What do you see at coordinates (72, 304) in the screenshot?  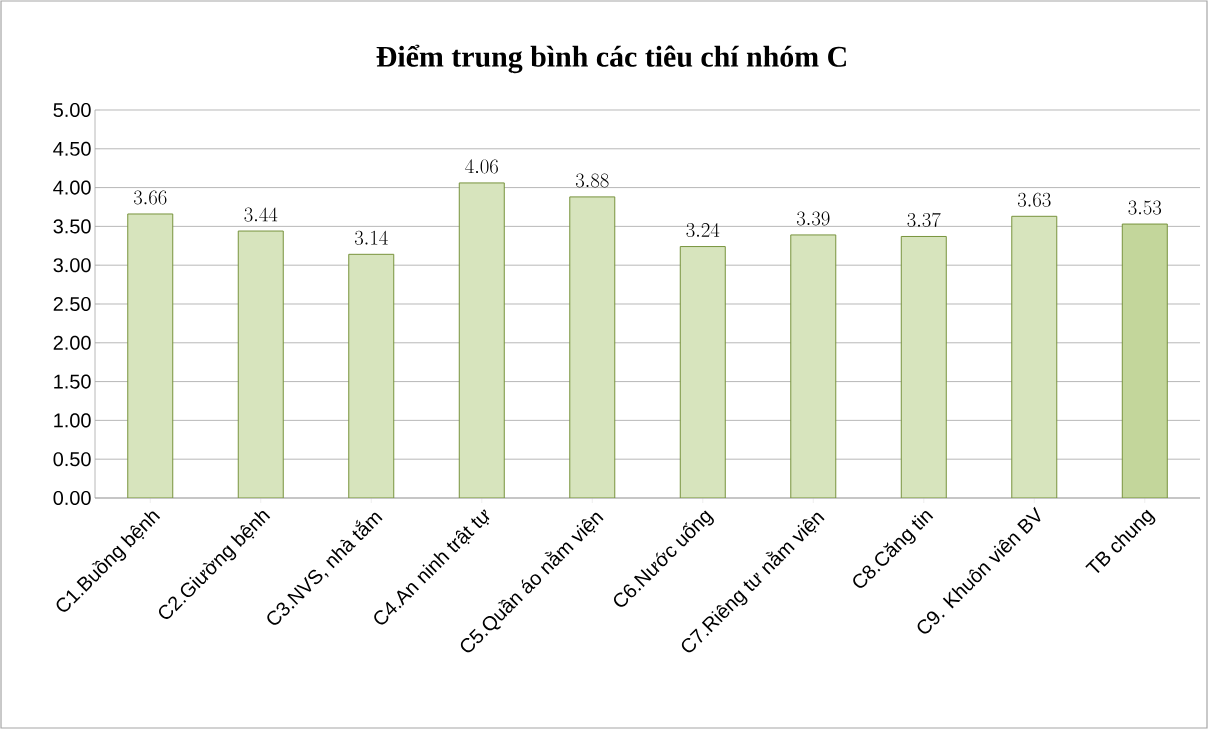 I see `y-tick-label: 2.50` at bounding box center [72, 304].